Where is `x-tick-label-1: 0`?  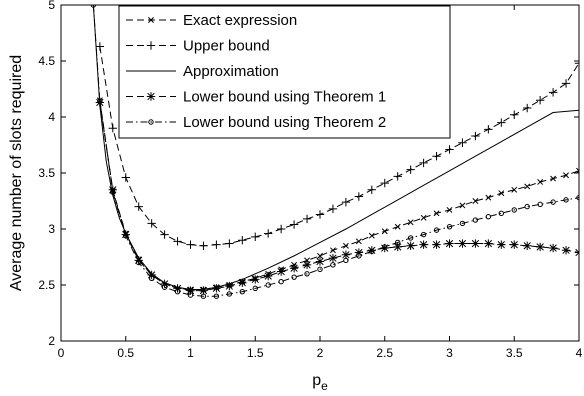 x-tick-label-1: 0 is located at coordinates (61, 353).